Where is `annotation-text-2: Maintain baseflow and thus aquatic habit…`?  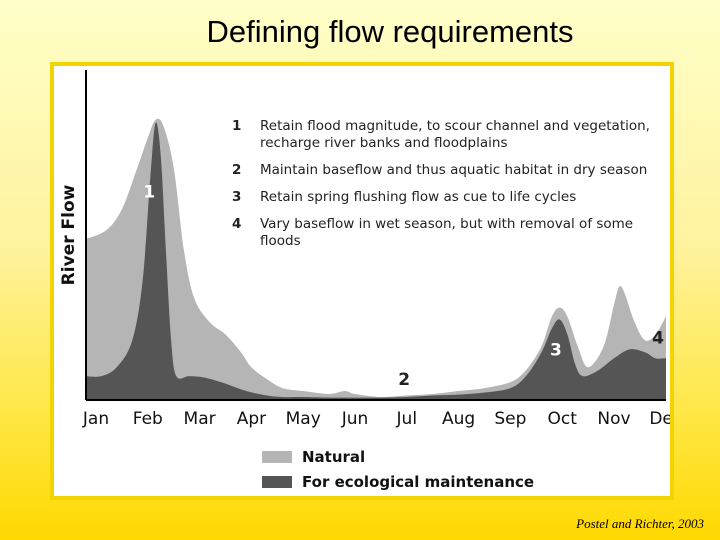
annotation-text-2: Maintain baseflow and thus aquatic habit… is located at coordinates (453, 170).